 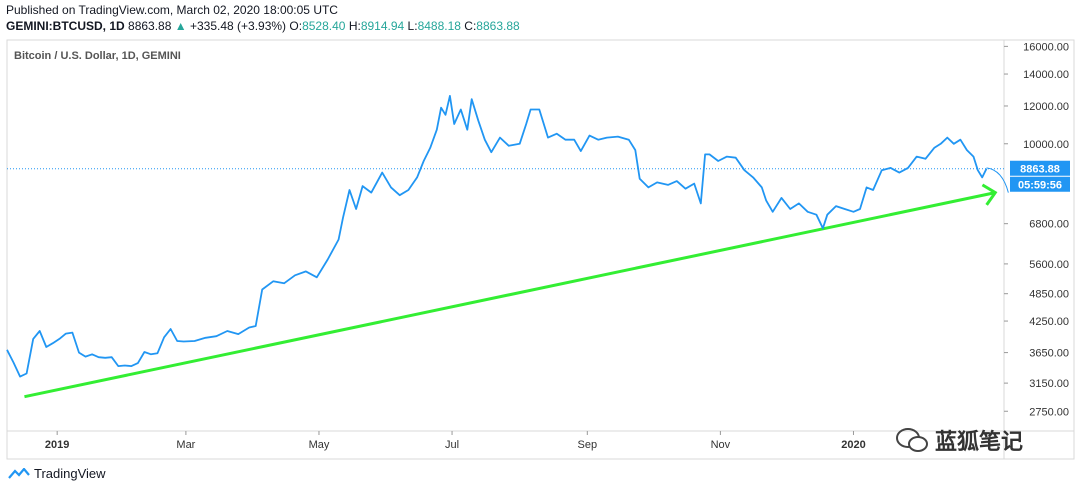 What do you see at coordinates (150, 26) in the screenshot?
I see `last-price: 8863.88` at bounding box center [150, 26].